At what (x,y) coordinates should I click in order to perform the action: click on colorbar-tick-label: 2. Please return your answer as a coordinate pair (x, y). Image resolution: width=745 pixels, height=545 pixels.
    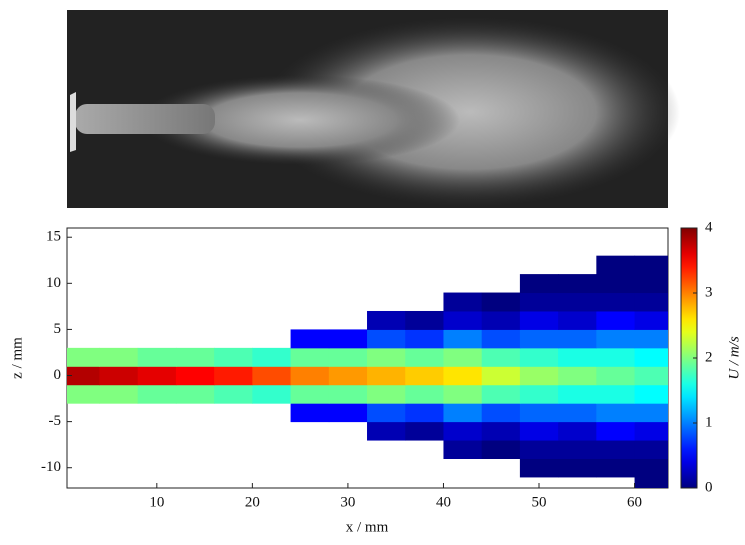
    Looking at the image, I should click on (709, 357).